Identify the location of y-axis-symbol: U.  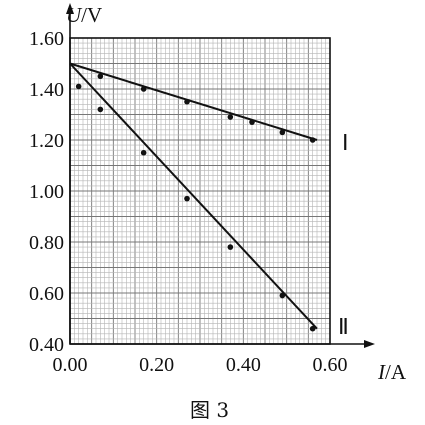
(74, 15).